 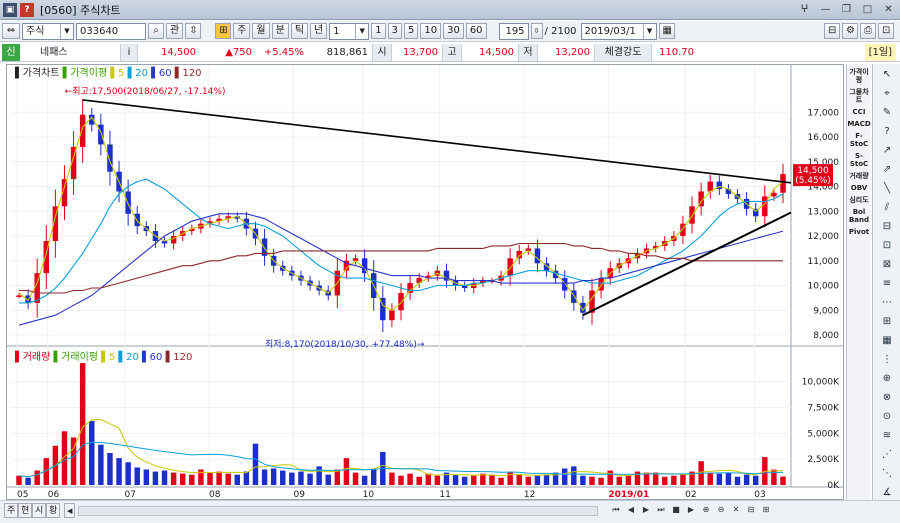 What do you see at coordinates (736, 509) in the screenshot?
I see `nav-icon: ✕` at bounding box center [736, 509].